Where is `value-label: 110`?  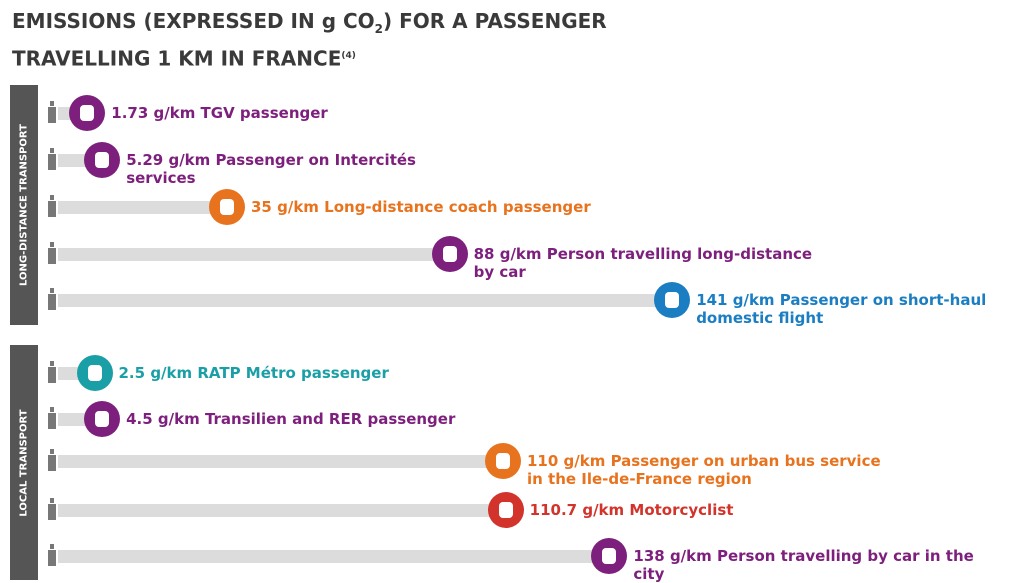
value-label: 110 is located at coordinates (543, 461).